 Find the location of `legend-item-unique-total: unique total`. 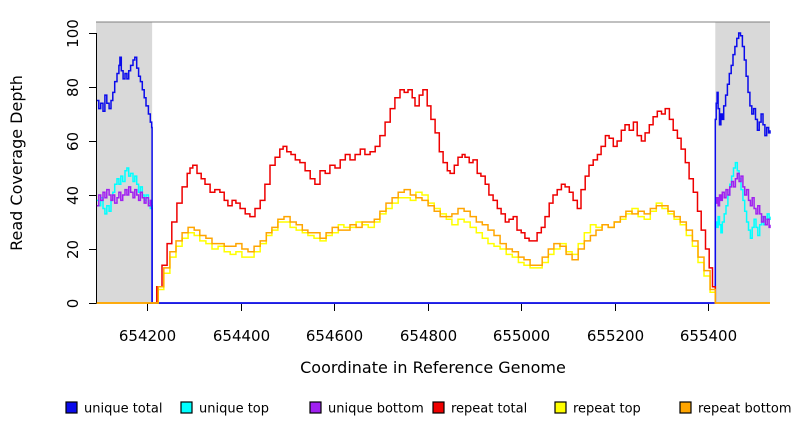

legend-item-unique-total: unique total is located at coordinates (113, 409).